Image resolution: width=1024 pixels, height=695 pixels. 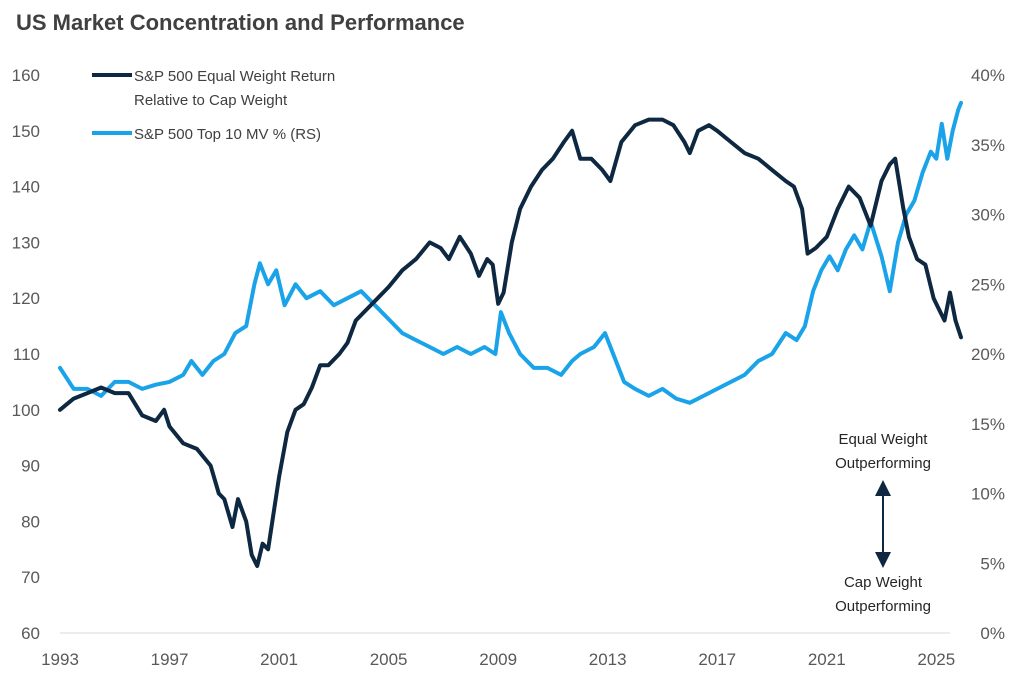 I want to click on y-right-tick-label: 35%, so click(x=988, y=145).